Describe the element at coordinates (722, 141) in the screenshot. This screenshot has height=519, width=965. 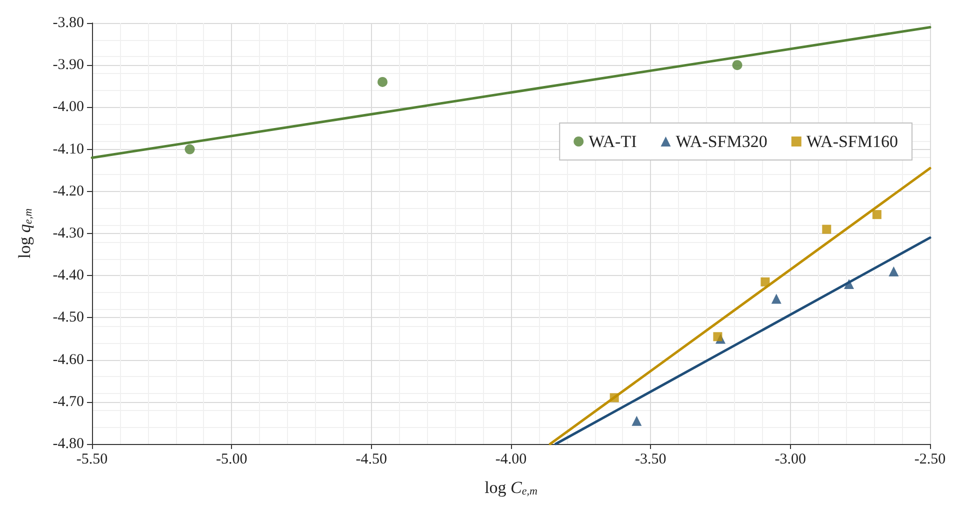
I see `legend-label: WA-SFM320` at that location.